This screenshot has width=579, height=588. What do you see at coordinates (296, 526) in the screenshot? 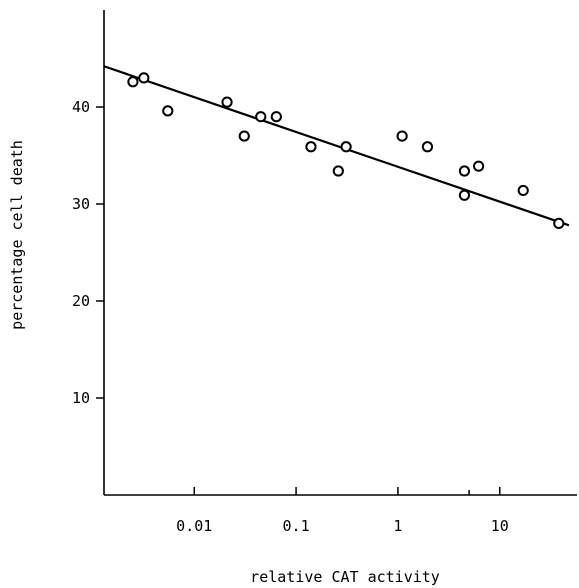
I see `x-tick-label: 0.1` at bounding box center [296, 526].